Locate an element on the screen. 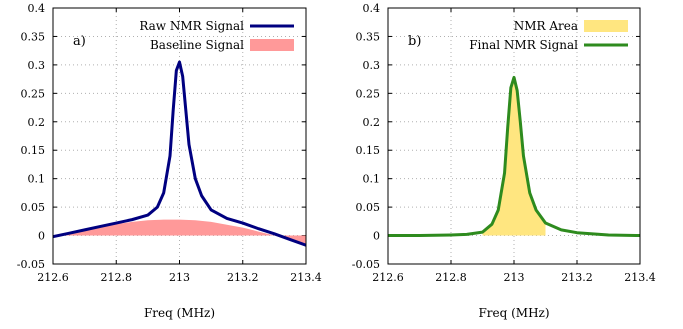 This screenshot has height=329, width=683. legend-label: Raw NMR Signal is located at coordinates (191, 26).